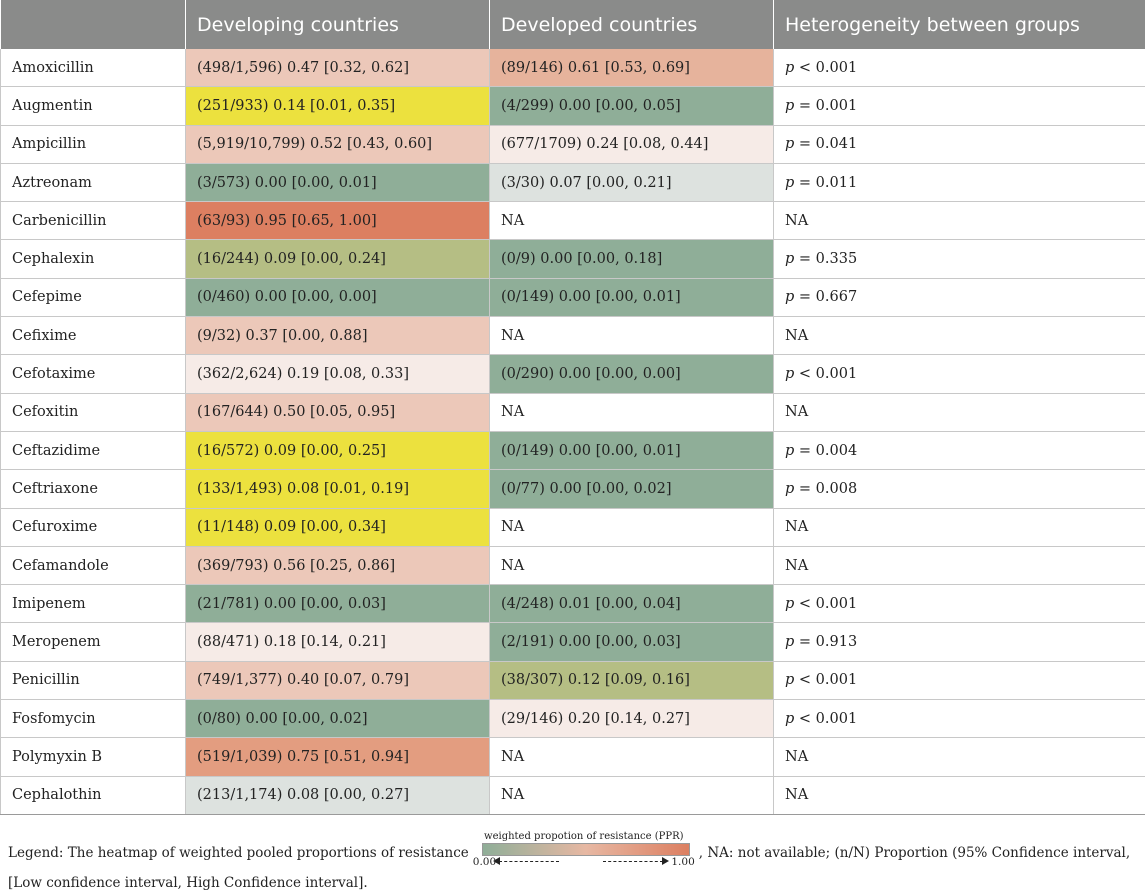  What do you see at coordinates (338, 450) in the screenshot?
I see `developing-cell: (16/572) 0.09 [0.00, 0.25]` at bounding box center [338, 450].